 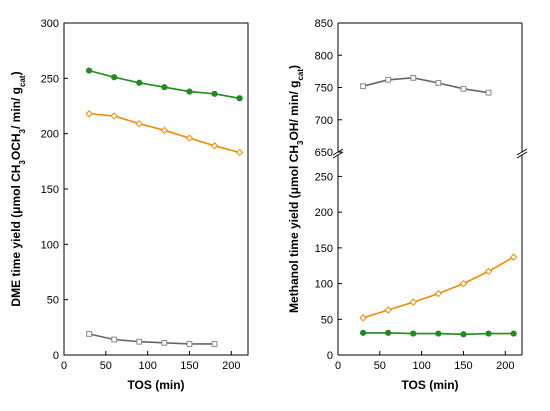 I want to click on methanol-x-tick-label-4: 200, so click(x=505, y=366).